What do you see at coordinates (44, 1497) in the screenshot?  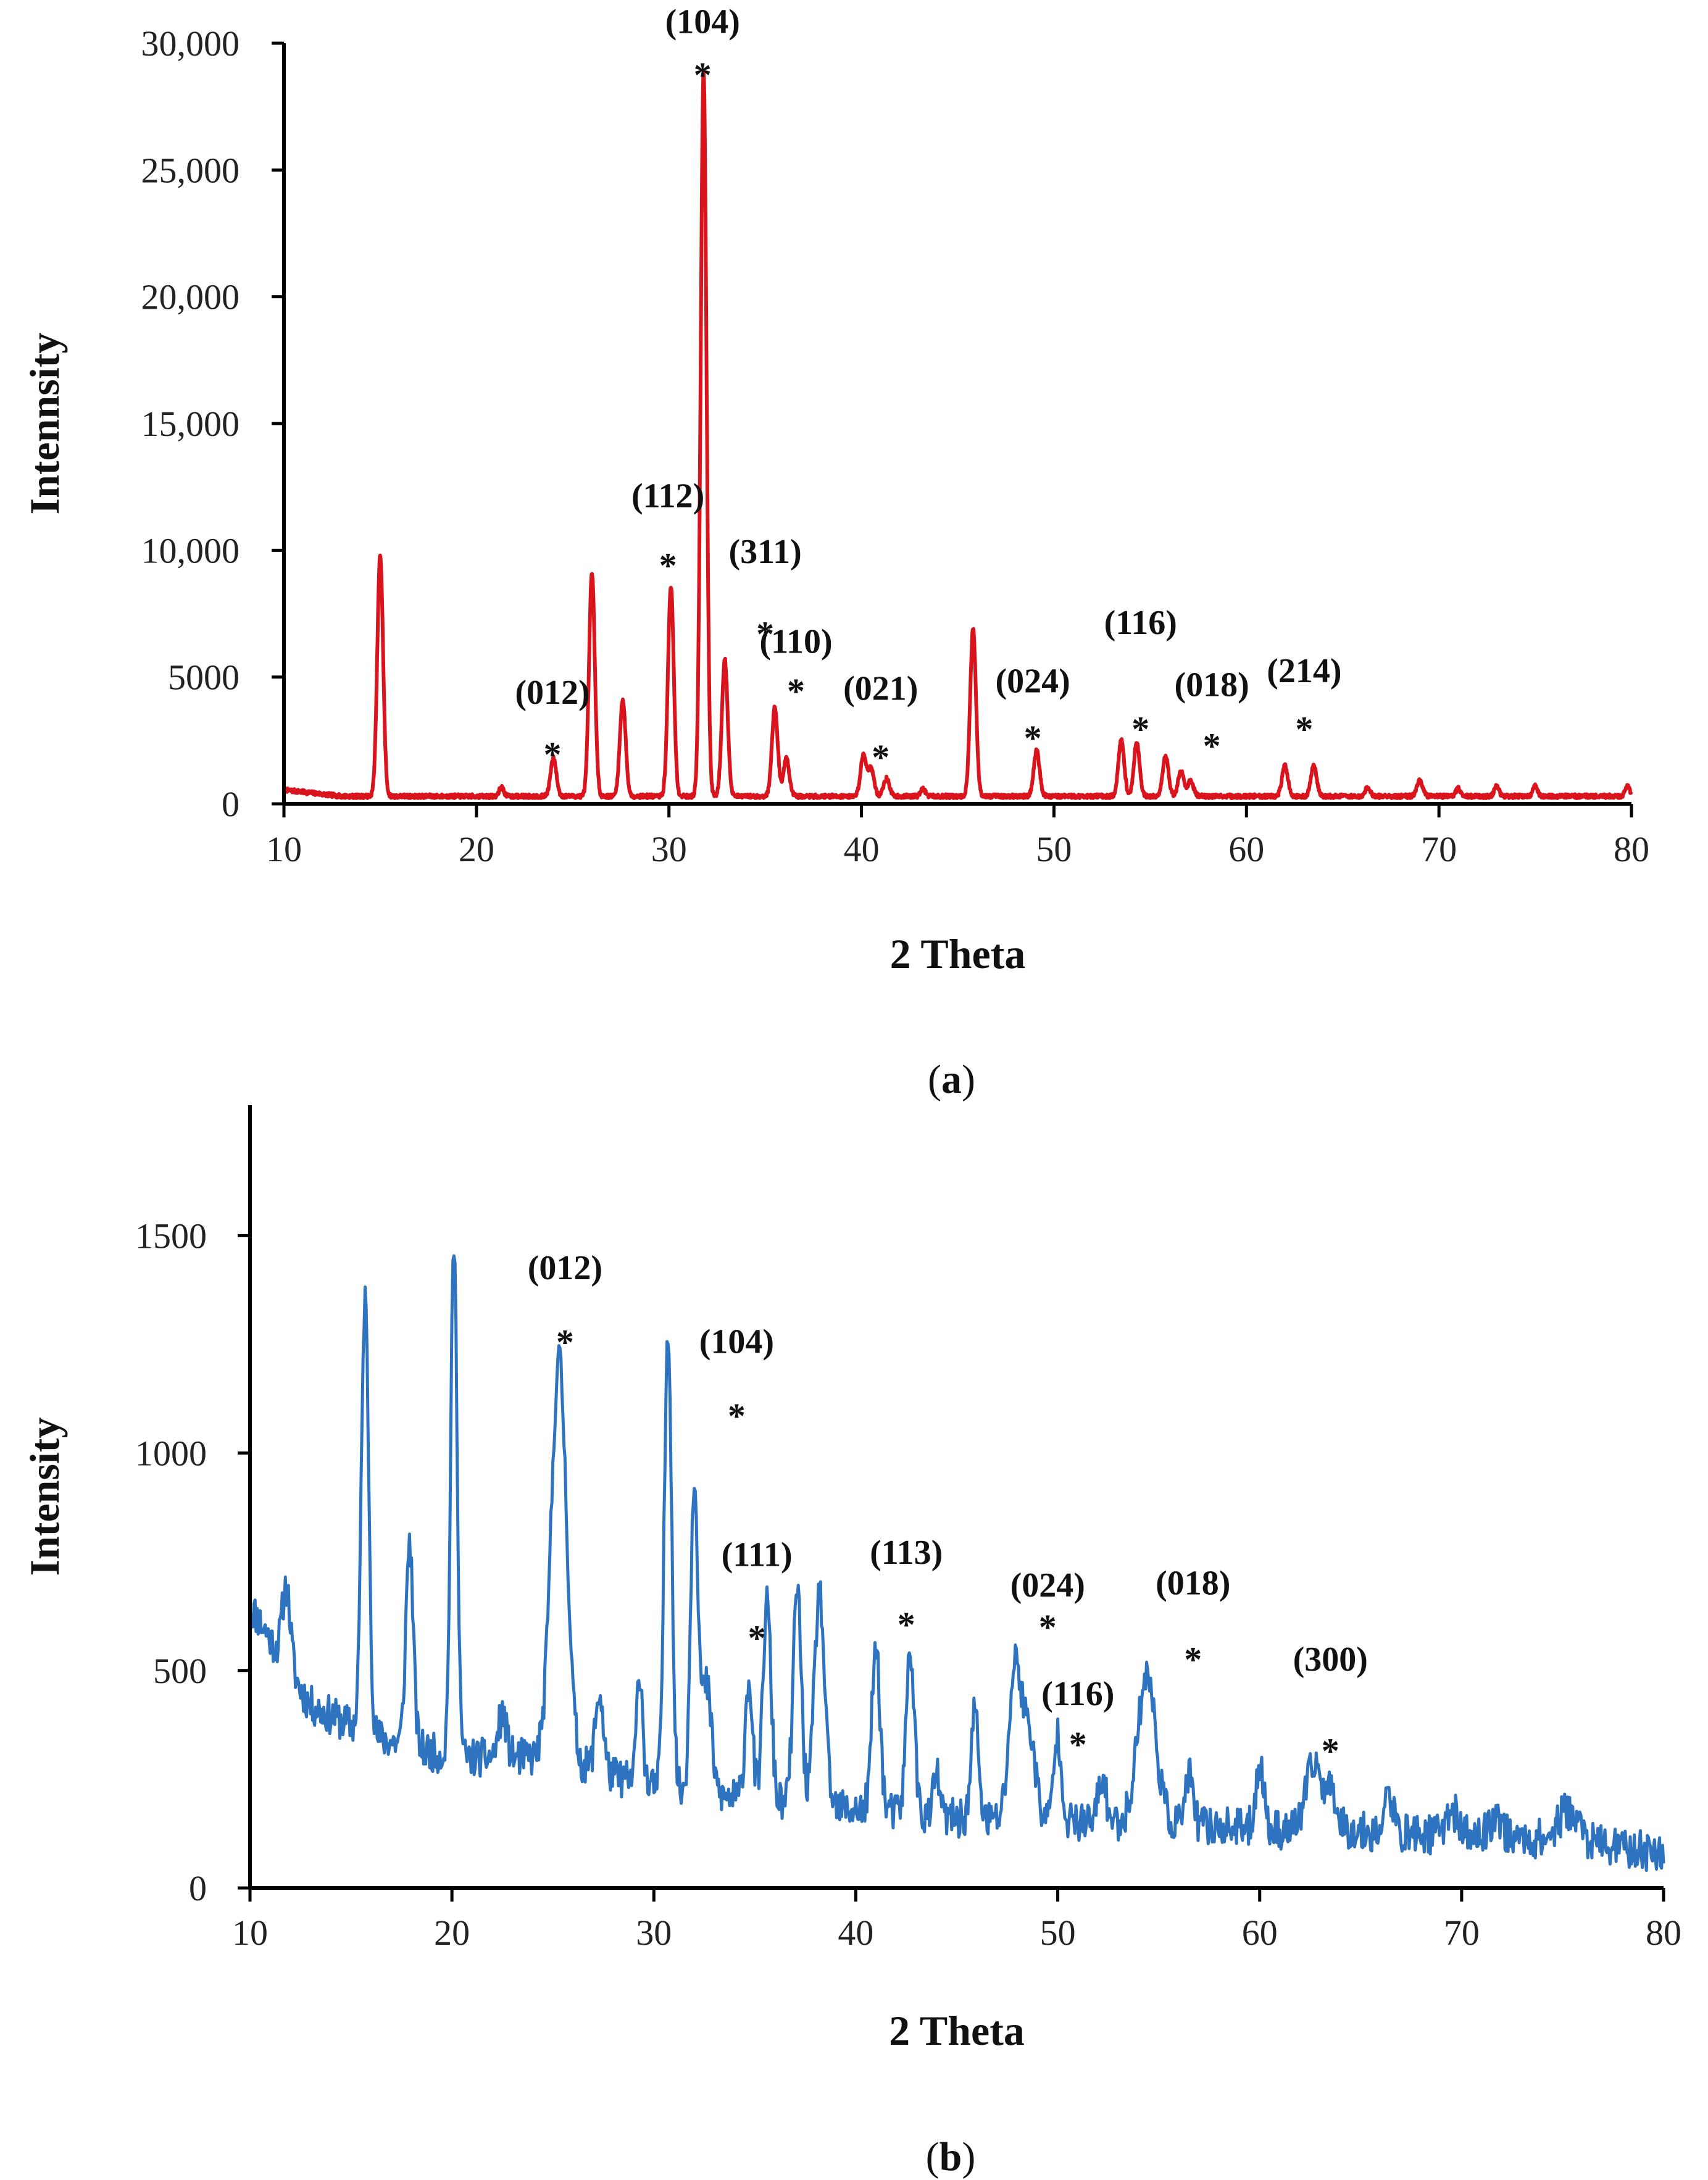 I see `y-axis-label: Intensity` at bounding box center [44, 1497].